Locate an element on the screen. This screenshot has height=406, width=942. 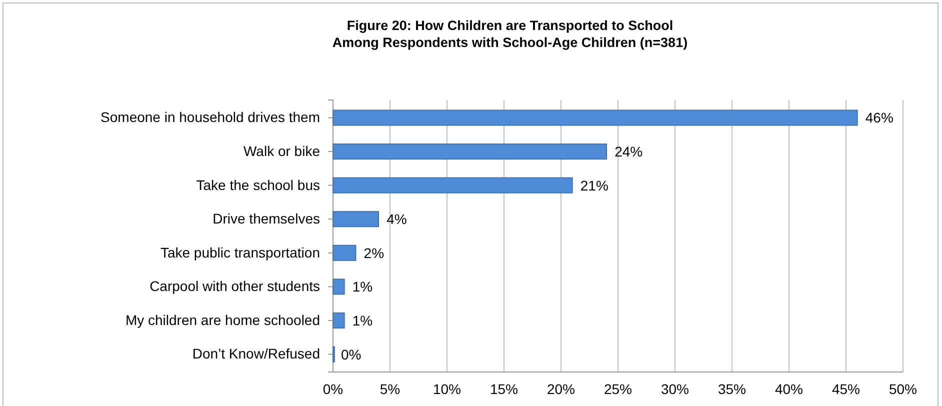
y-tick-label: Carpool with other students is located at coordinates (235, 286).